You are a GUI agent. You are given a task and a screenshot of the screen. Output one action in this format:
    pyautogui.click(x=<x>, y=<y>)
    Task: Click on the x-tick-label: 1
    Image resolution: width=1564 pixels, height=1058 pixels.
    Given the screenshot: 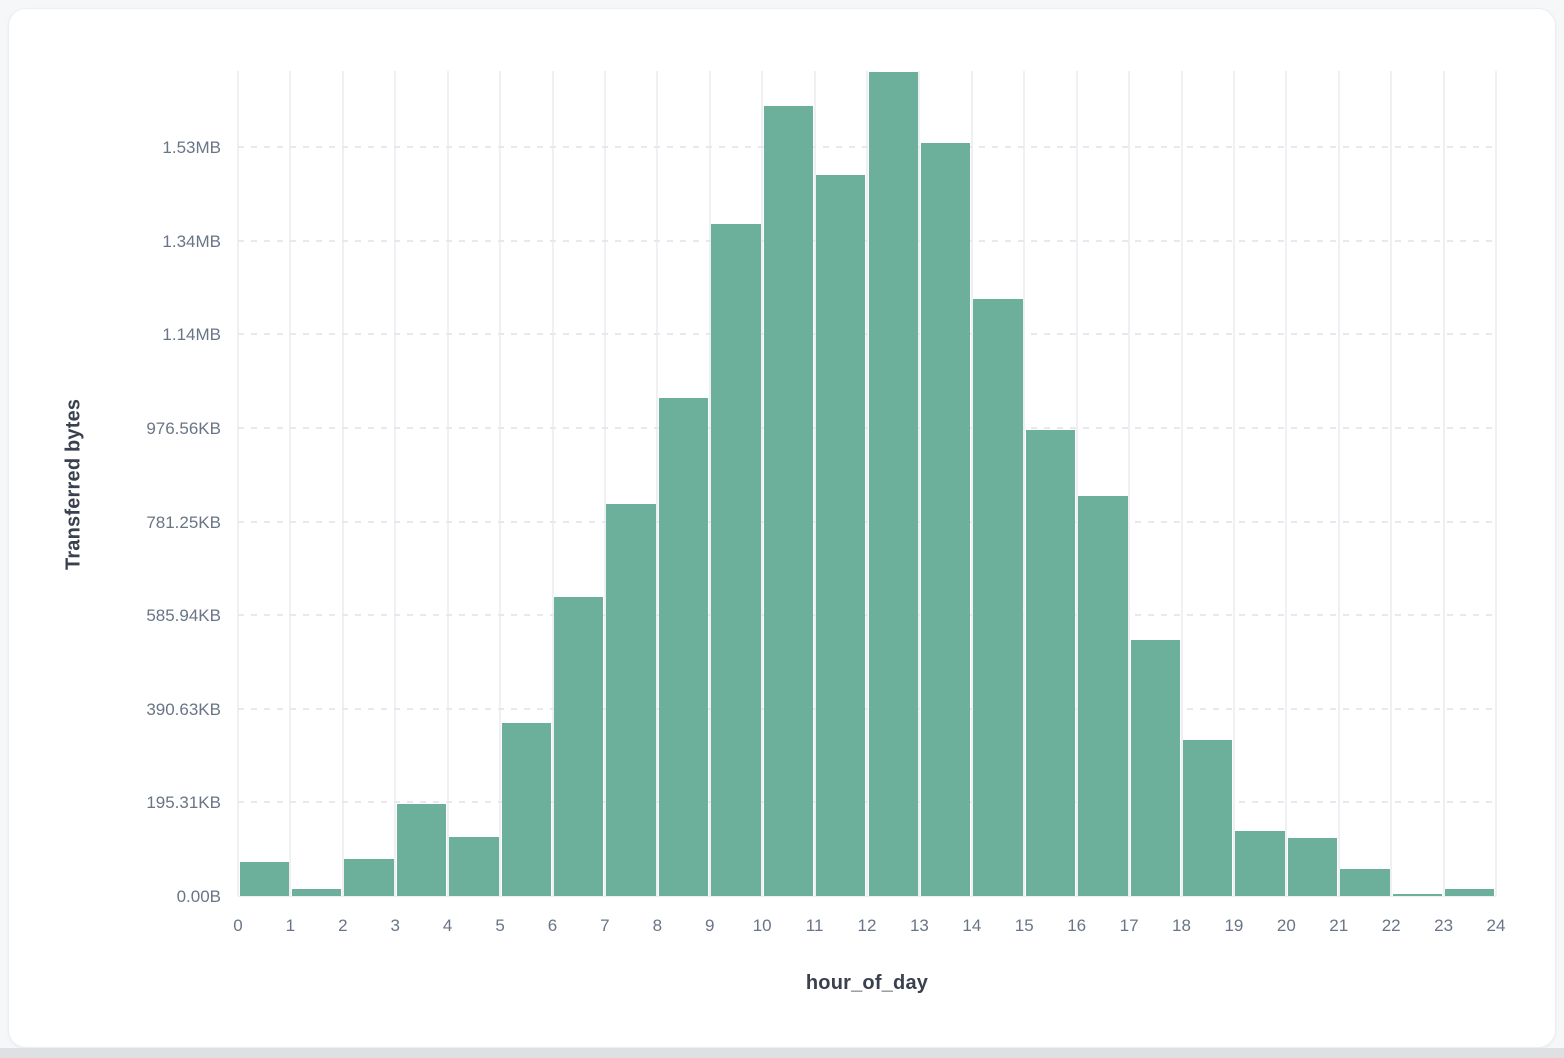 What is the action you would take?
    pyautogui.click(x=290, y=925)
    